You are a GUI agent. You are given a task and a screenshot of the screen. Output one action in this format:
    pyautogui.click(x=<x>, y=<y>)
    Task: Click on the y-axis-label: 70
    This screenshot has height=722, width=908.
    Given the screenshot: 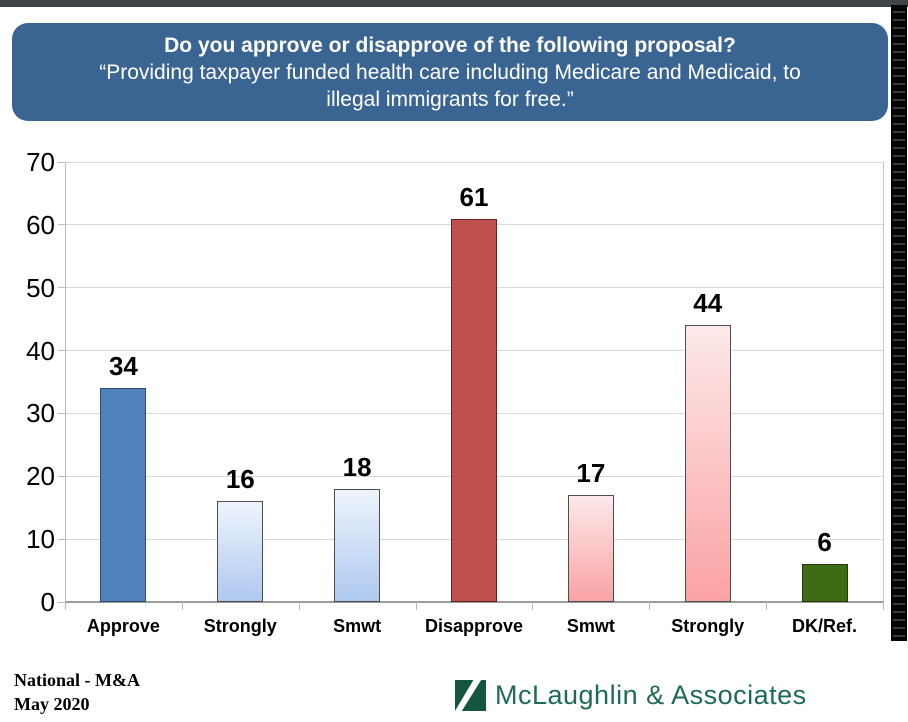 What is the action you would take?
    pyautogui.click(x=40, y=162)
    